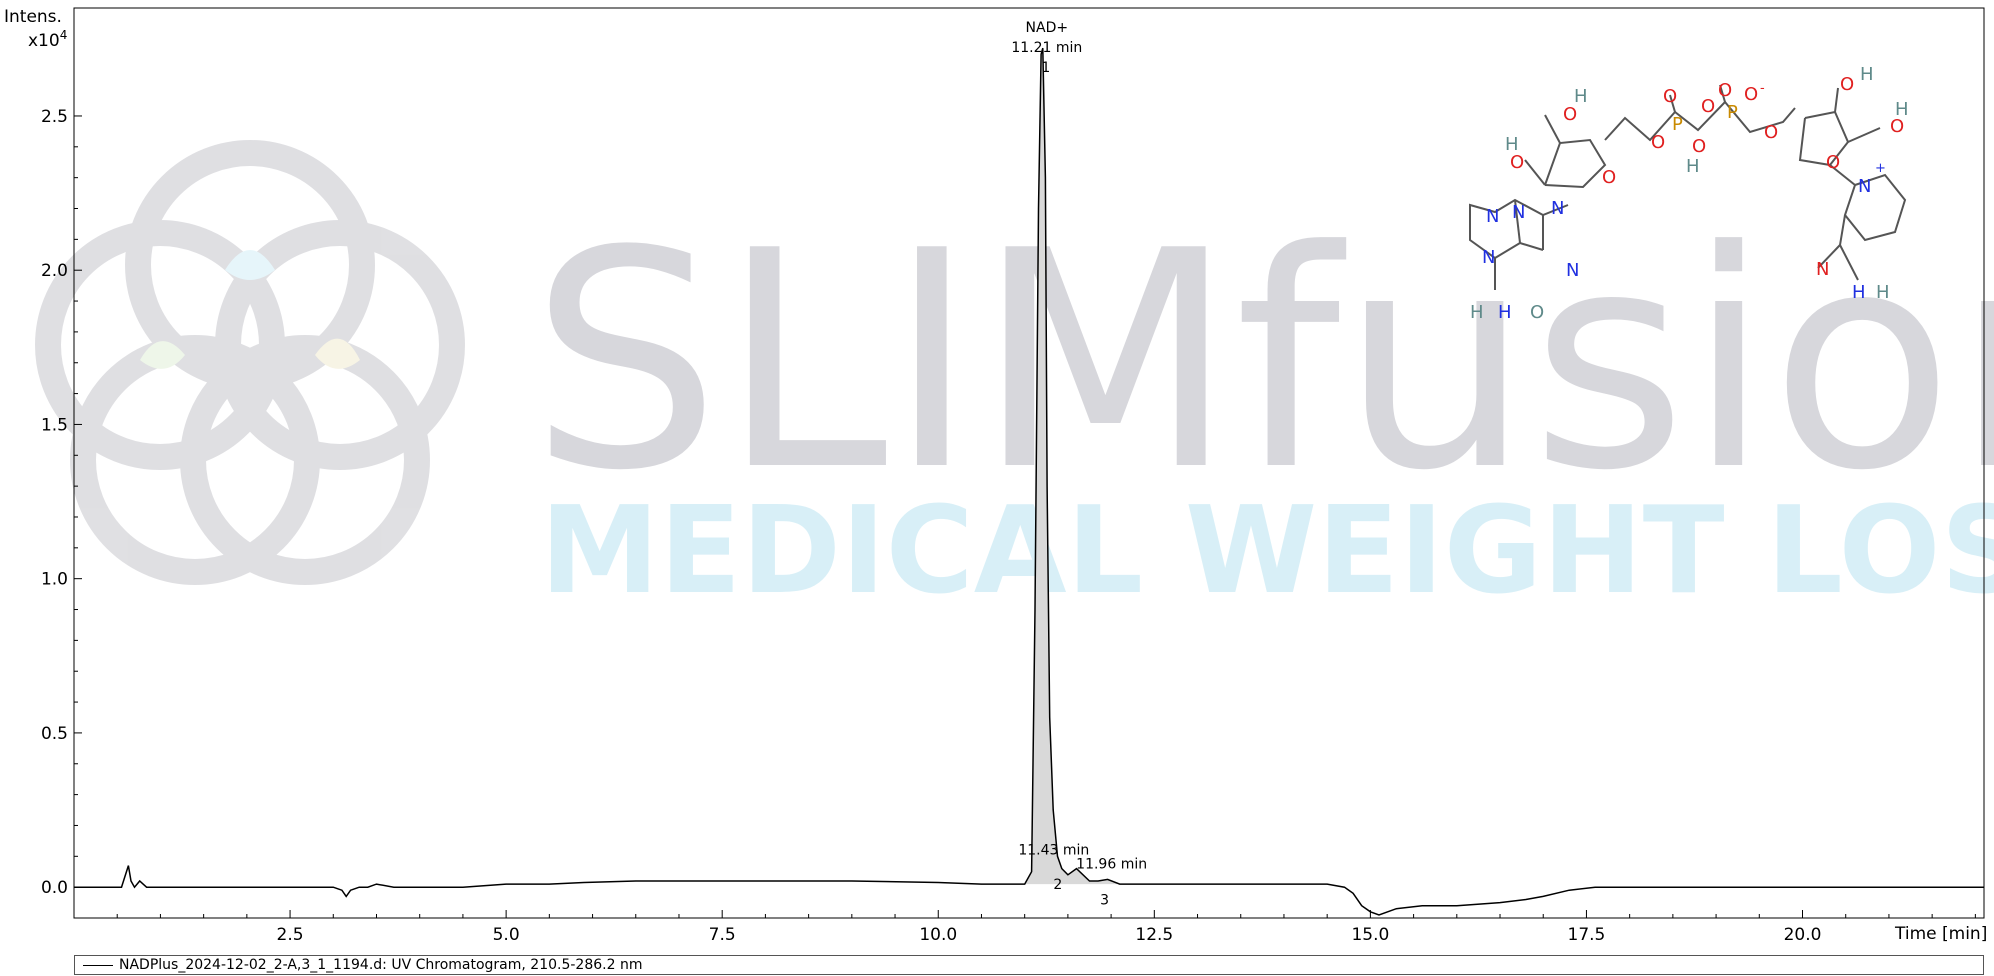  I want to click on peak-time-label: 11.21 min, so click(1046, 48).